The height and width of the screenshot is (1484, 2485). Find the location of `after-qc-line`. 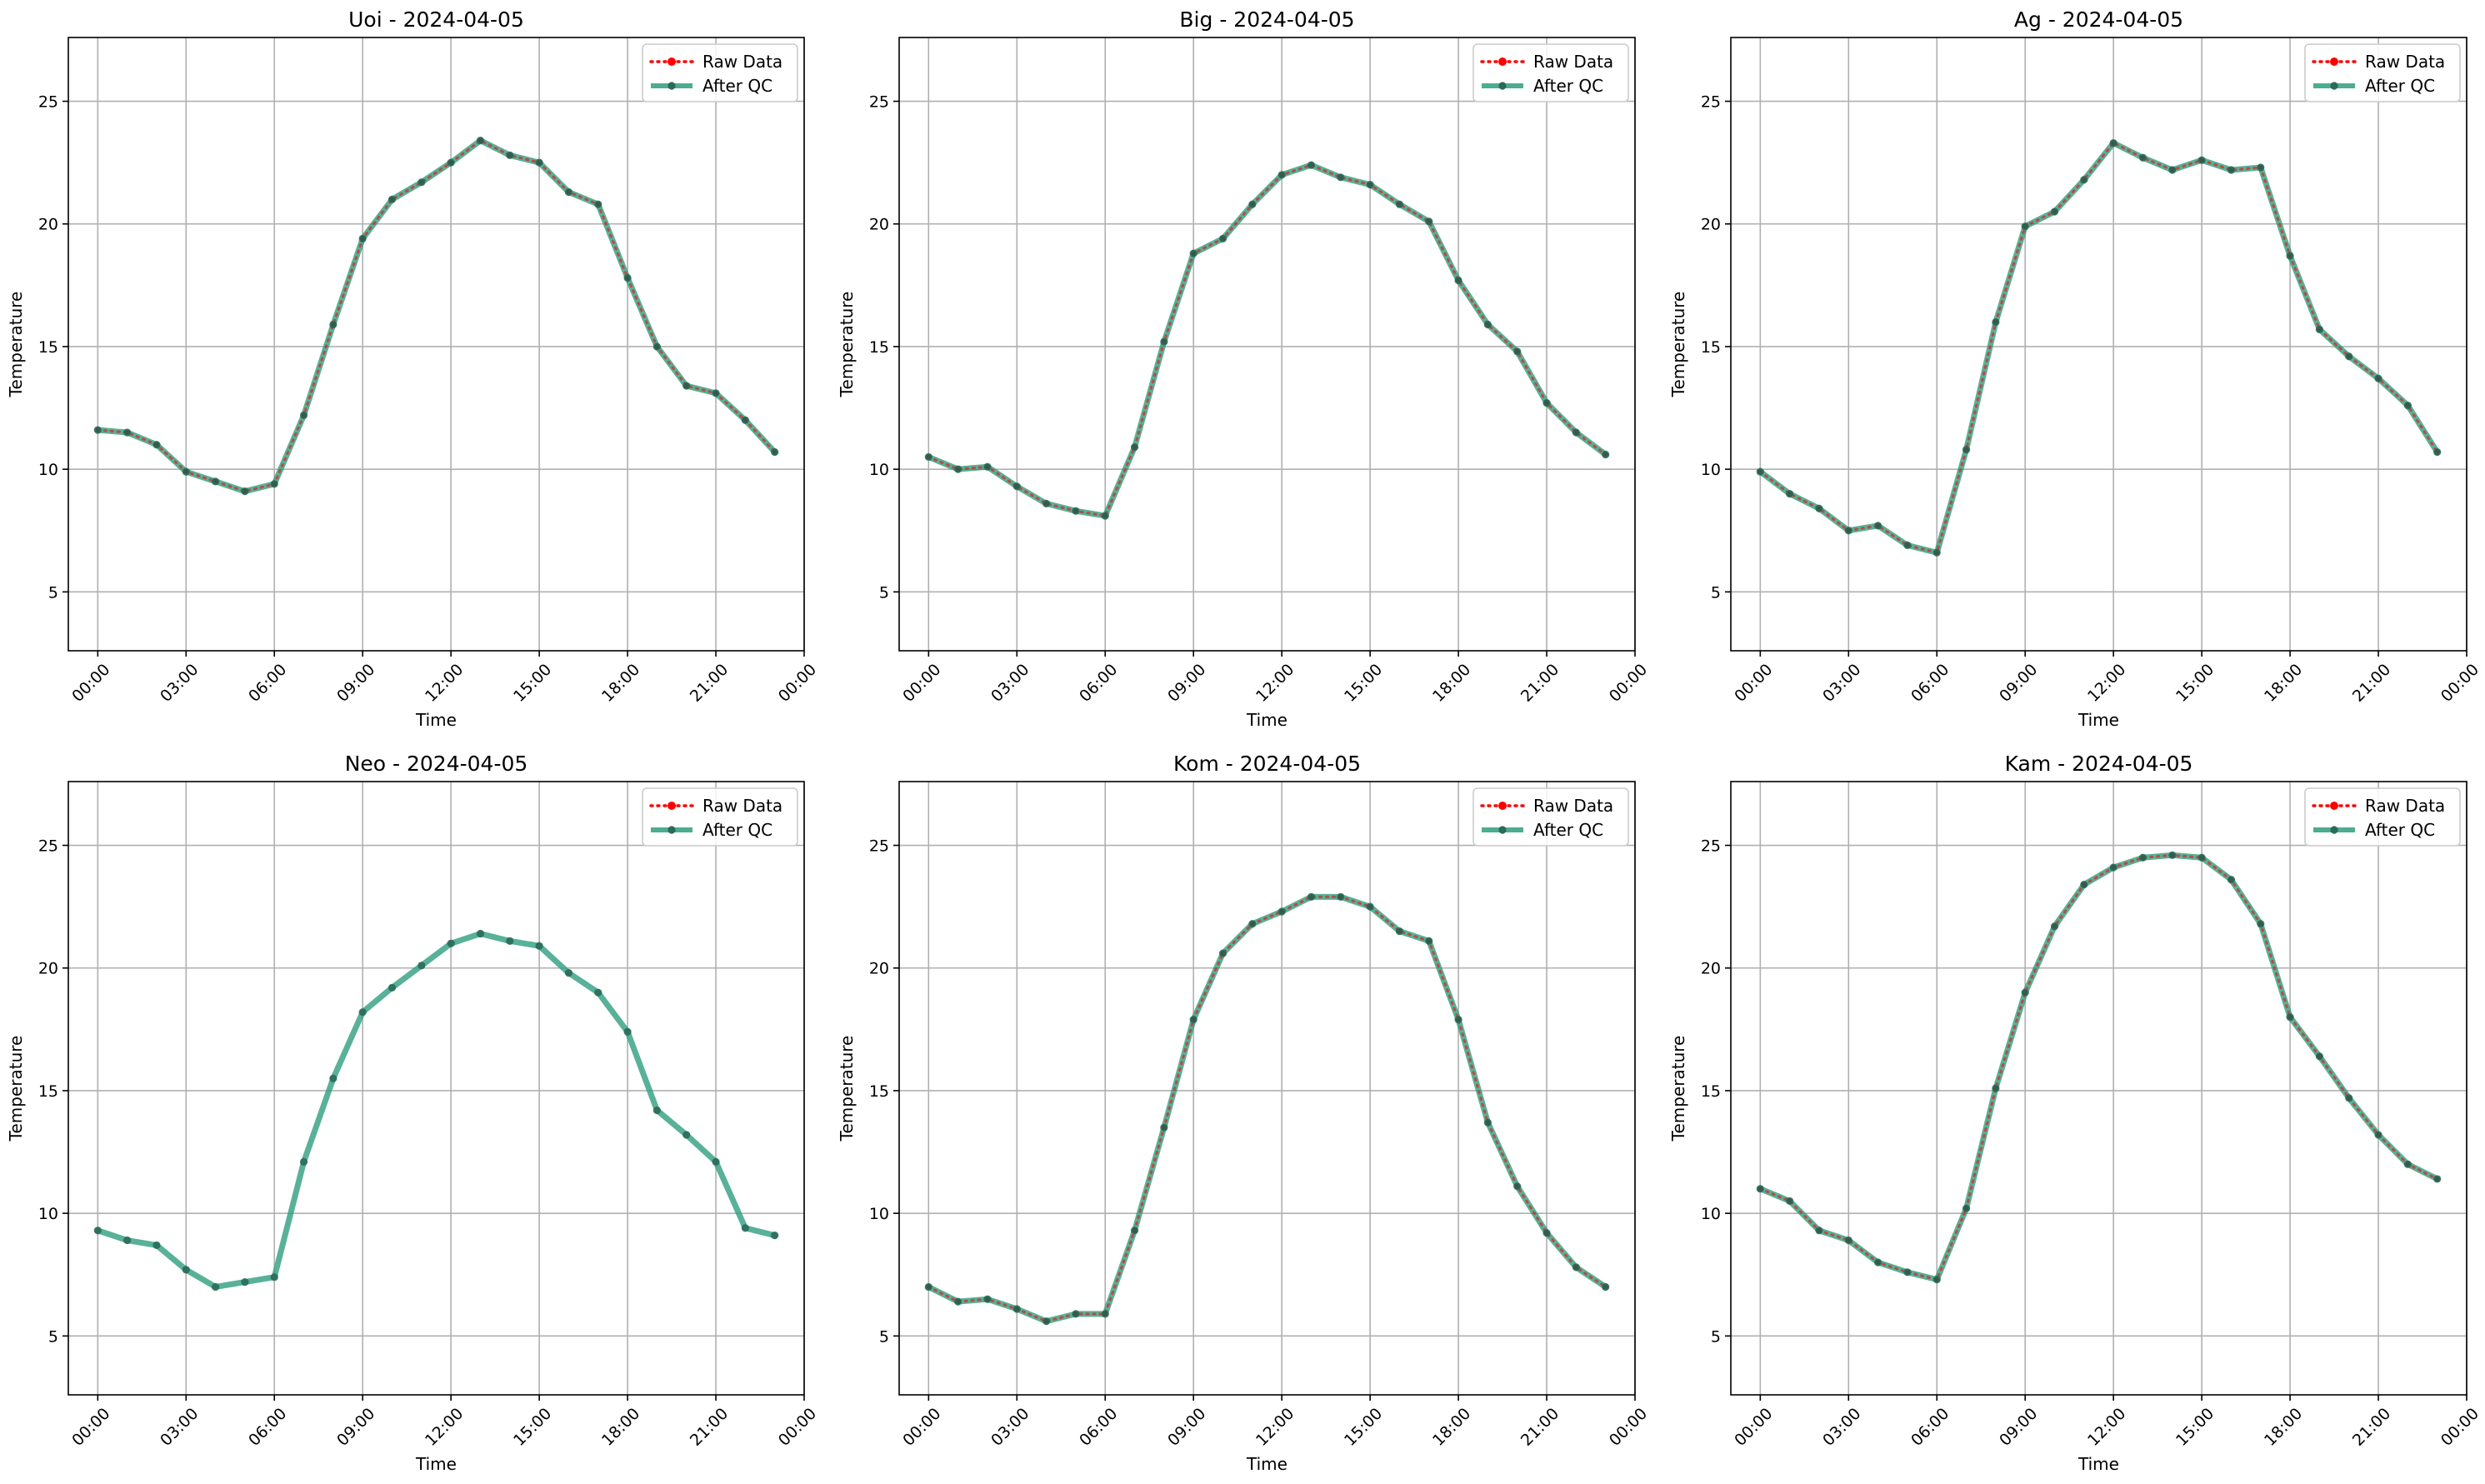

after-qc-line is located at coordinates (1267, 1109).